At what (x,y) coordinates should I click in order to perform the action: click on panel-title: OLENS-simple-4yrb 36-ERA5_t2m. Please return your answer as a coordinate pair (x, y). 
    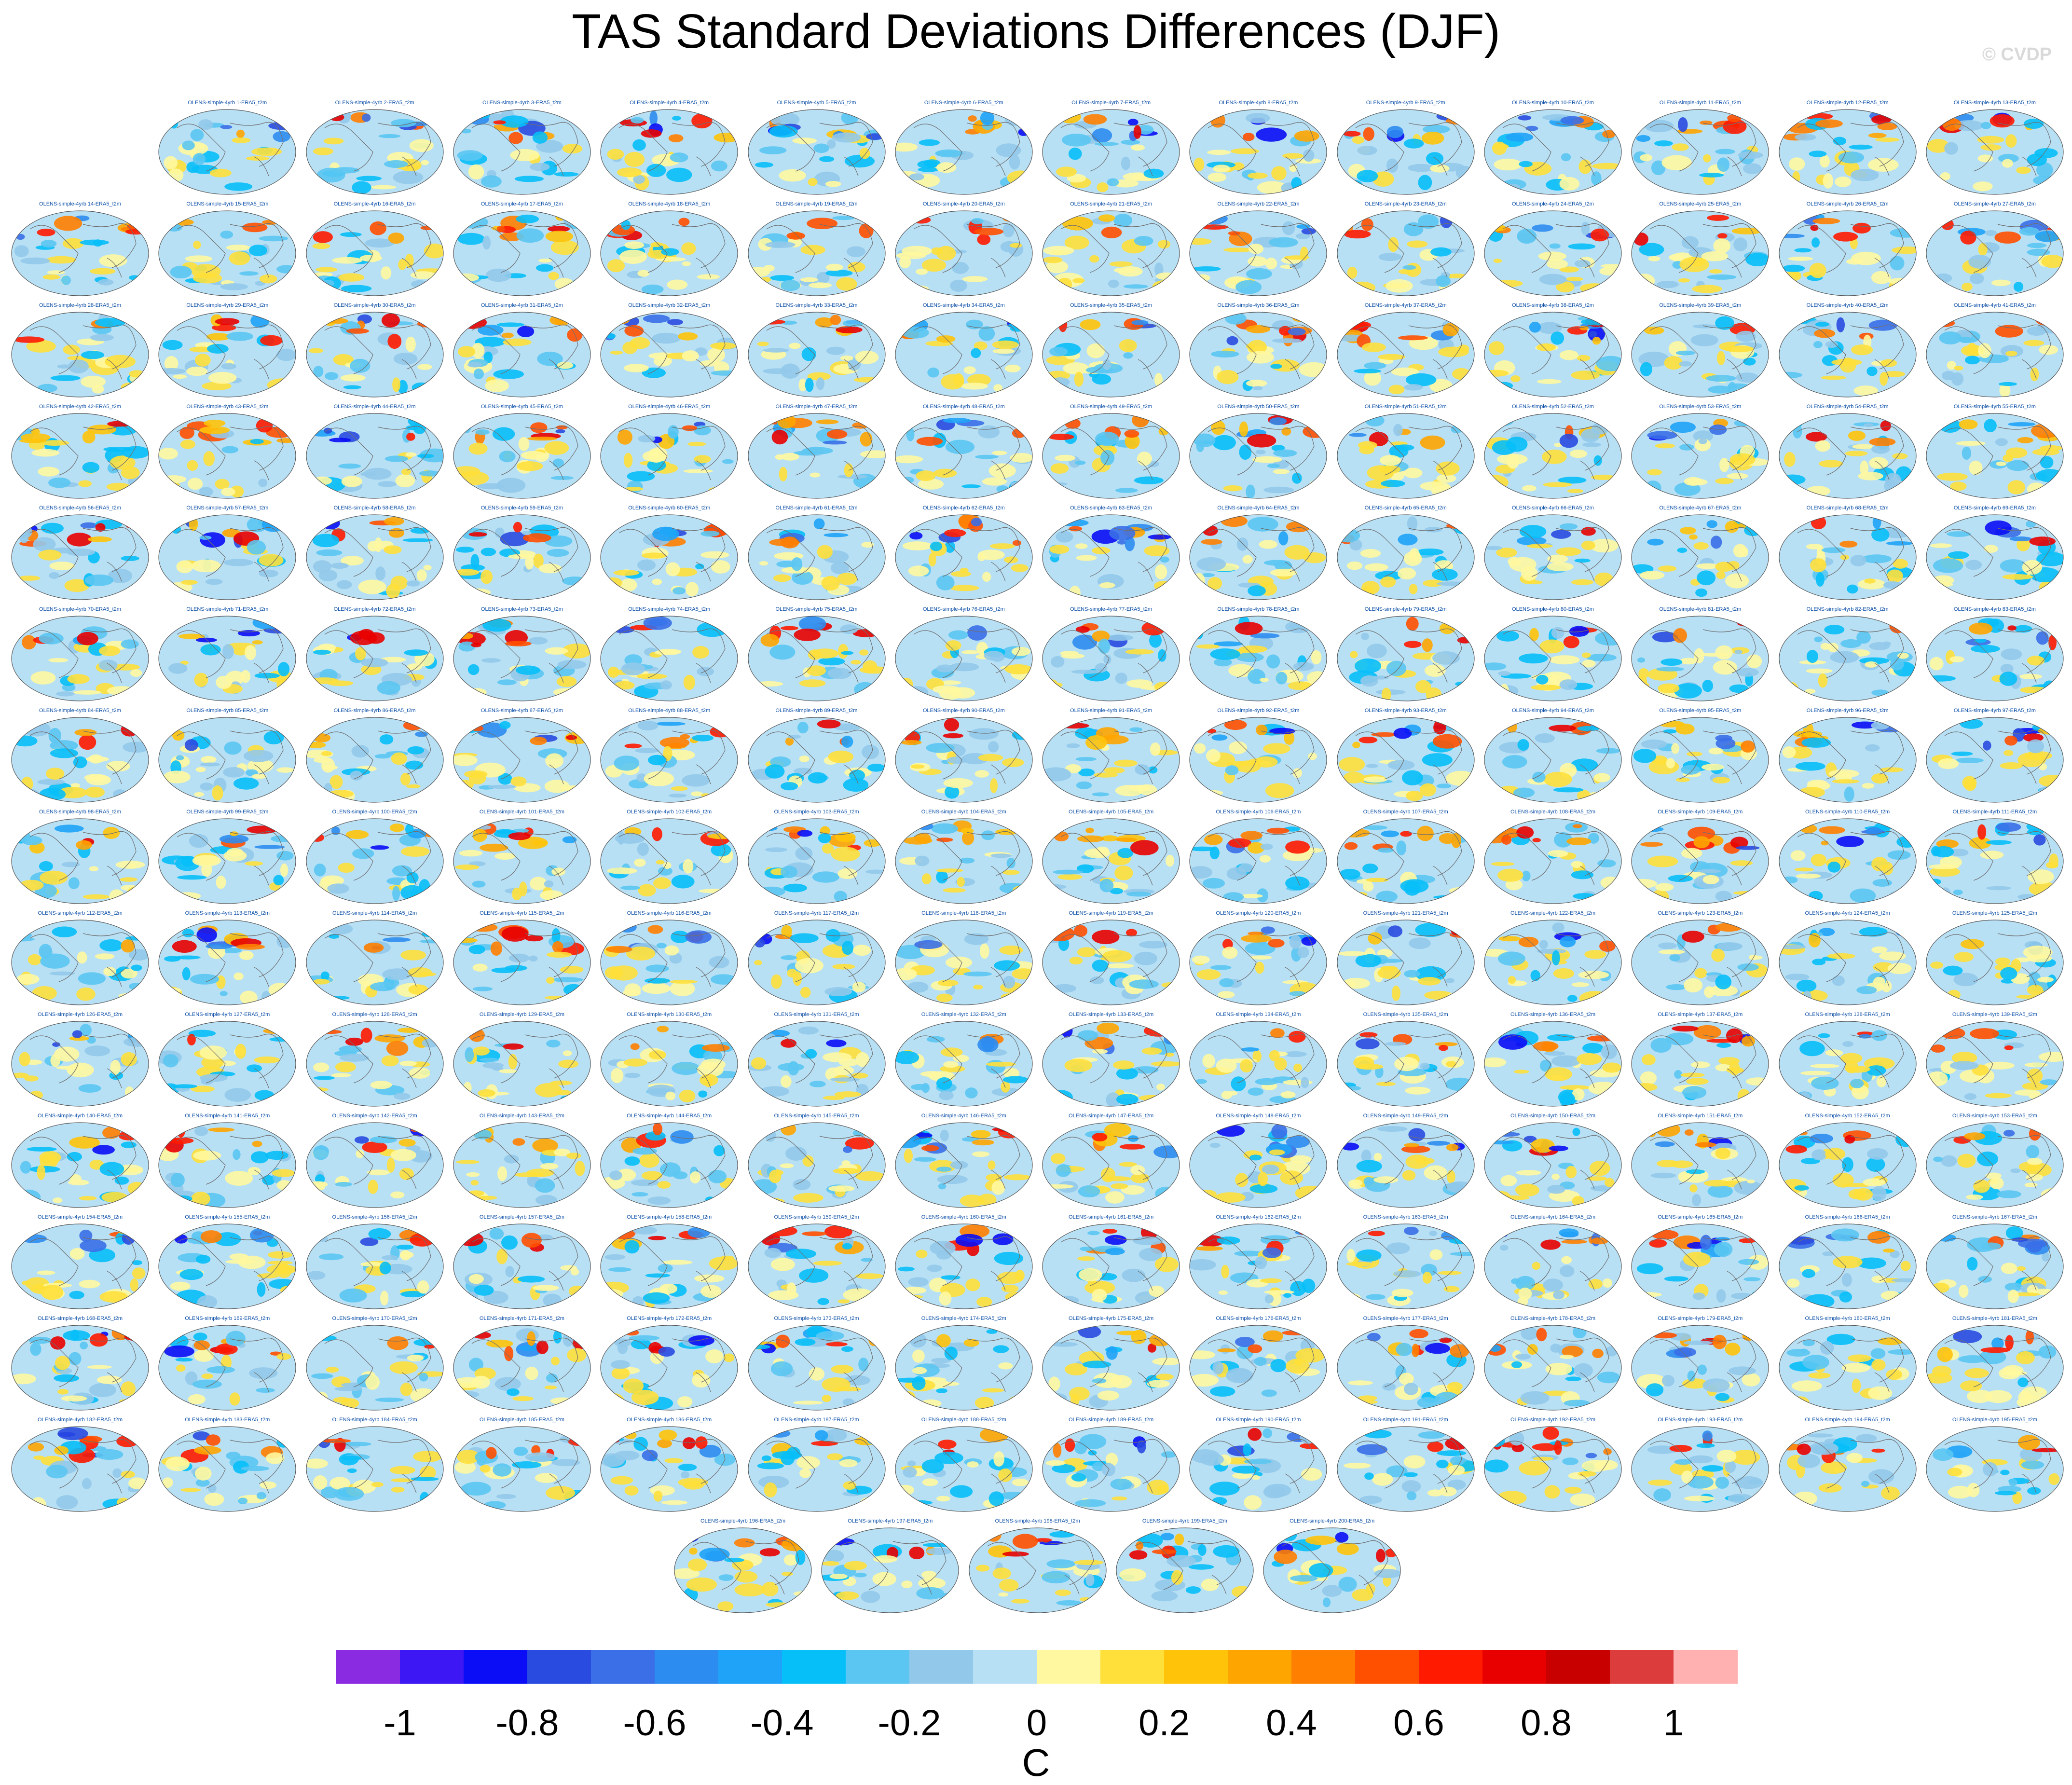
    Looking at the image, I should click on (1258, 305).